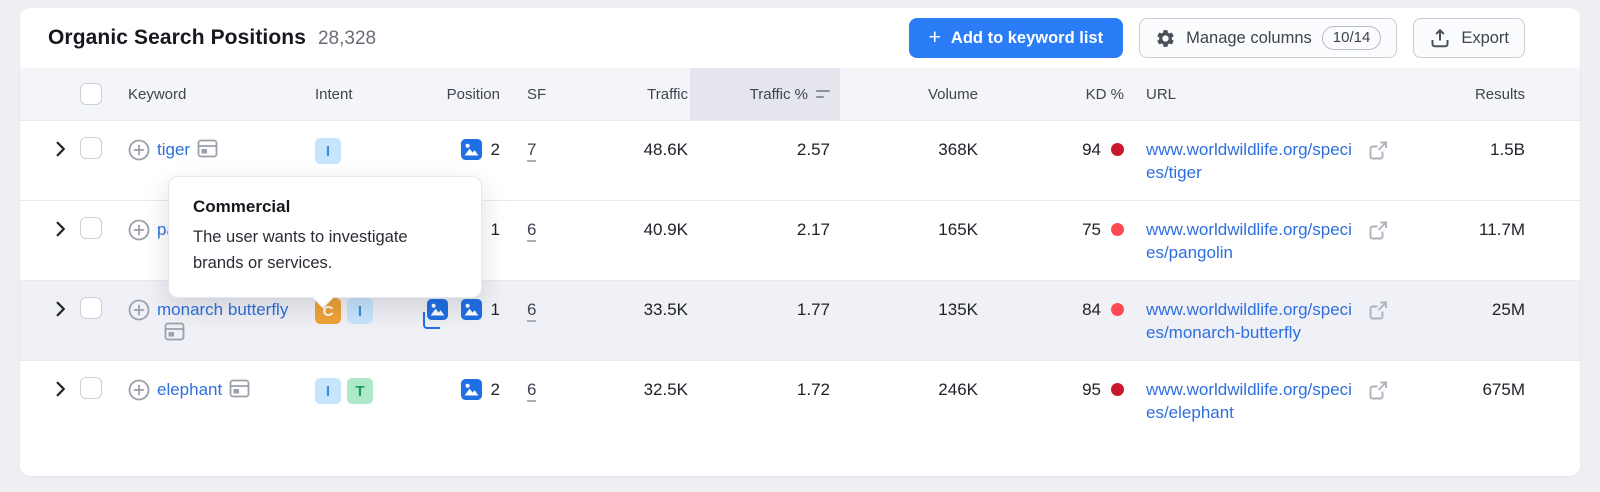 Image resolution: width=1600 pixels, height=492 pixels. Describe the element at coordinates (1104, 94) in the screenshot. I see `column-header-kd: KD %` at that location.